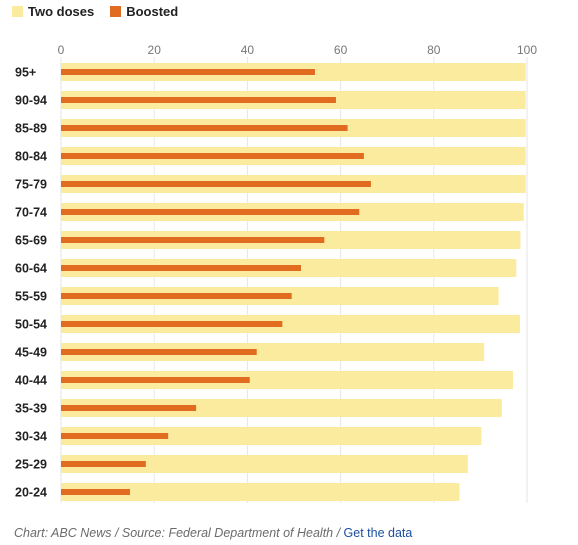  Describe the element at coordinates (31, 465) in the screenshot. I see `y-category-label-25-29: 25-29` at that location.